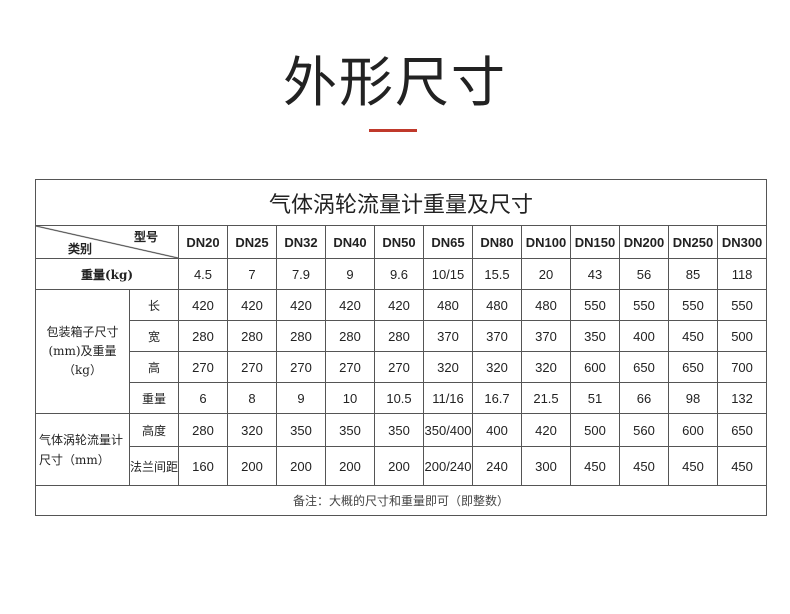 This screenshot has height=614, width=790. I want to click on table-cell: 11/16, so click(448, 398).